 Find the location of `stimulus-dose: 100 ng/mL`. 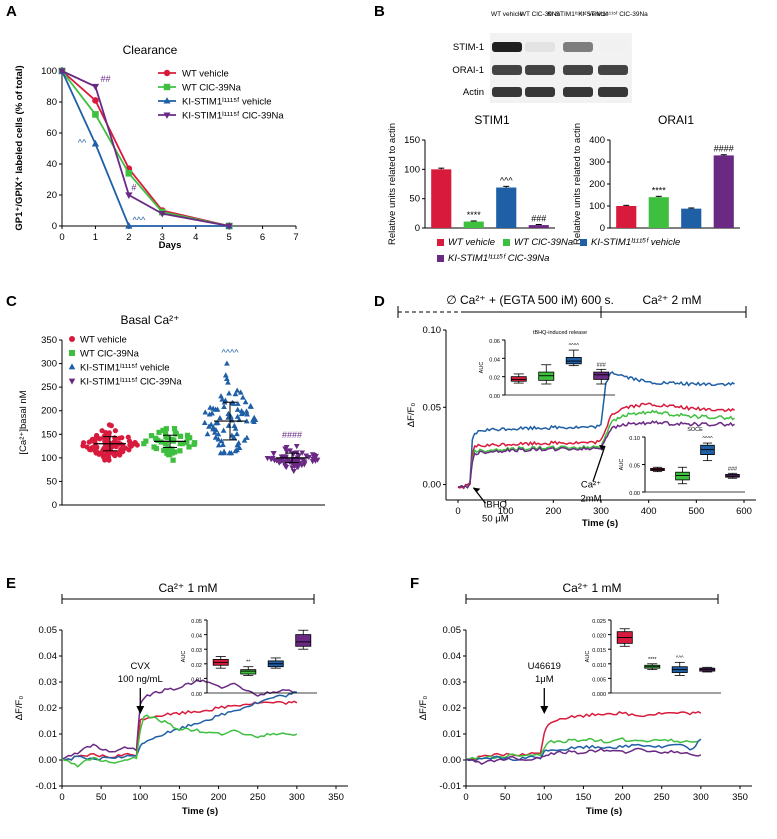

stimulus-dose: 100 ng/mL is located at coordinates (140, 679).